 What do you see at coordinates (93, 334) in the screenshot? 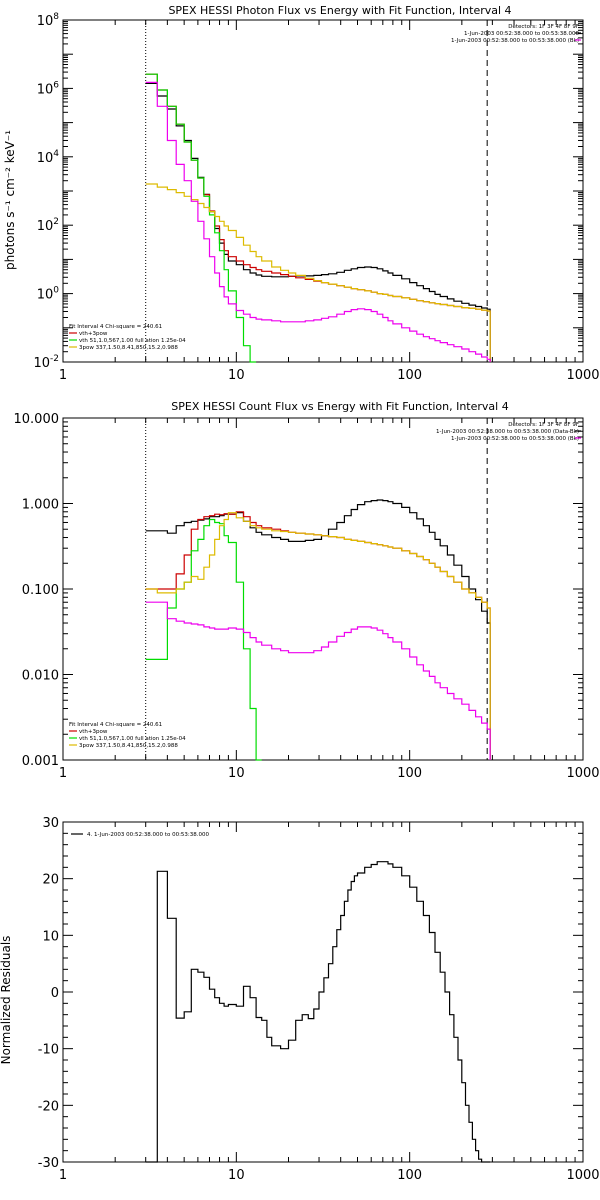
I see `photon-flux-fit-text: vth+3pow` at bounding box center [93, 334].